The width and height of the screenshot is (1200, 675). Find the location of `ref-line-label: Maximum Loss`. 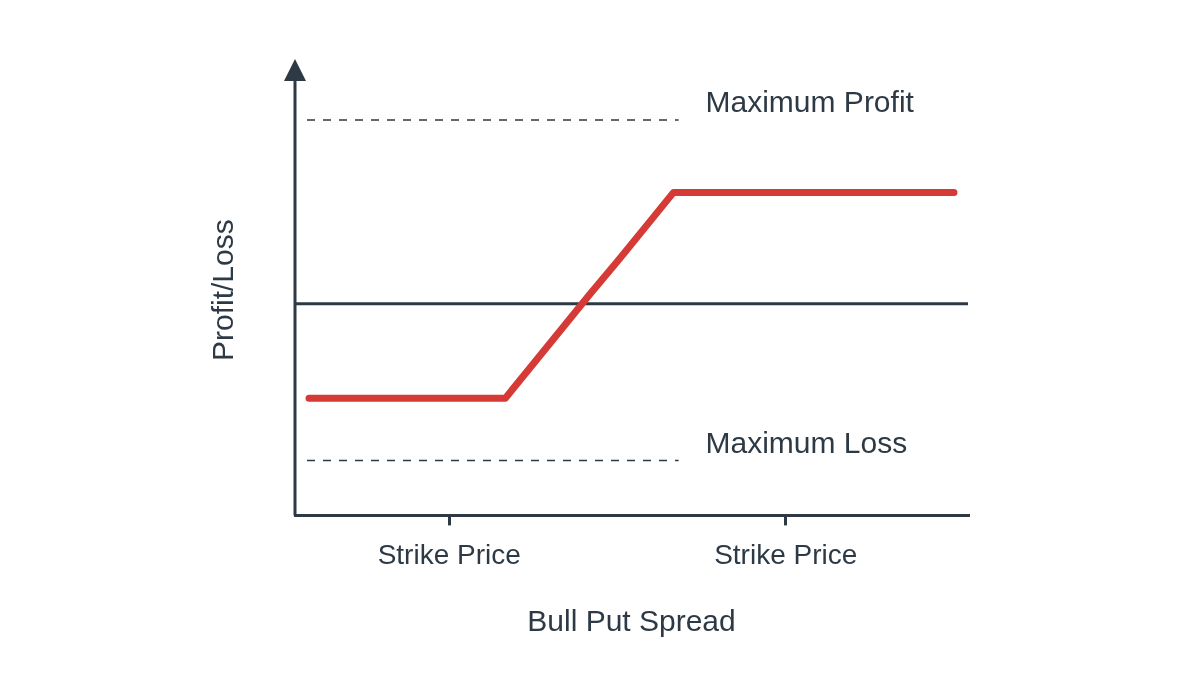

ref-line-label: Maximum Loss is located at coordinates (806, 442).